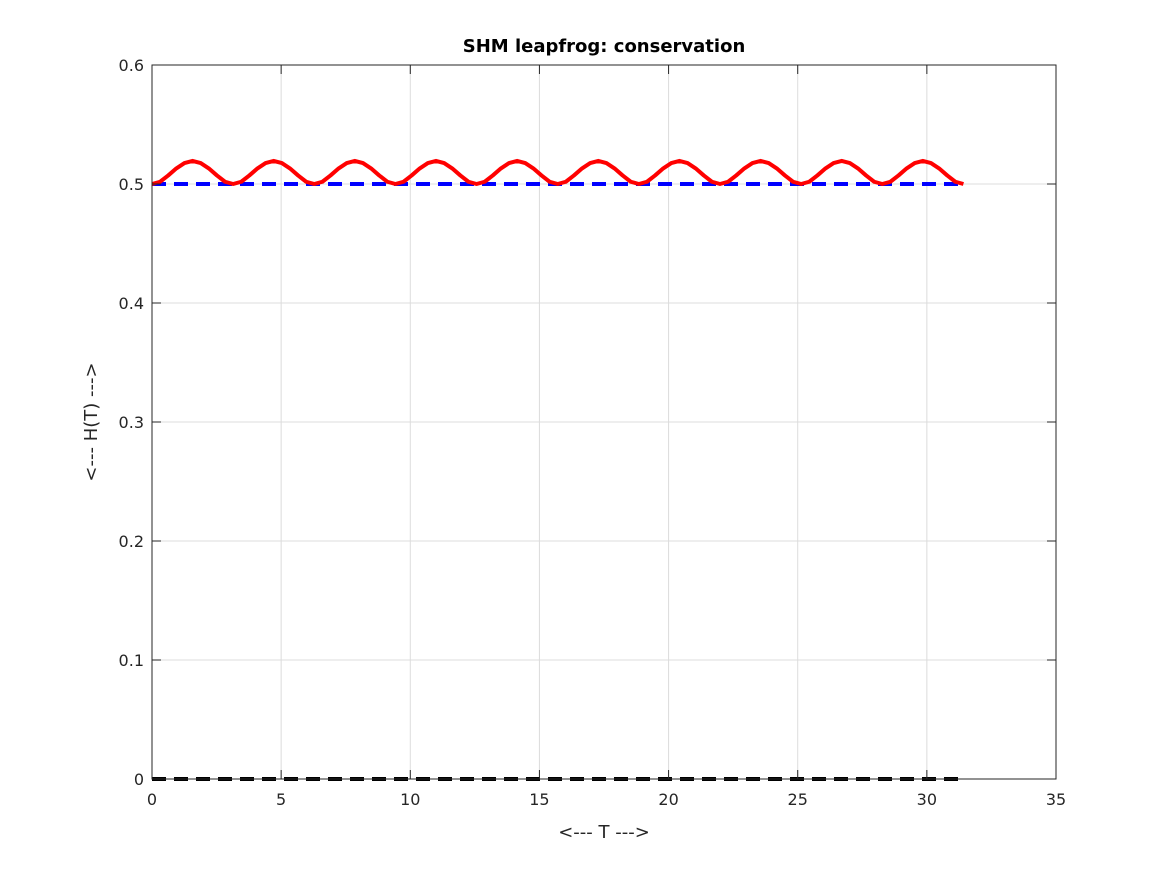 The height and width of the screenshot is (875, 1167). Describe the element at coordinates (604, 46) in the screenshot. I see `chart-title: SHM leapfrog: conservation` at that location.